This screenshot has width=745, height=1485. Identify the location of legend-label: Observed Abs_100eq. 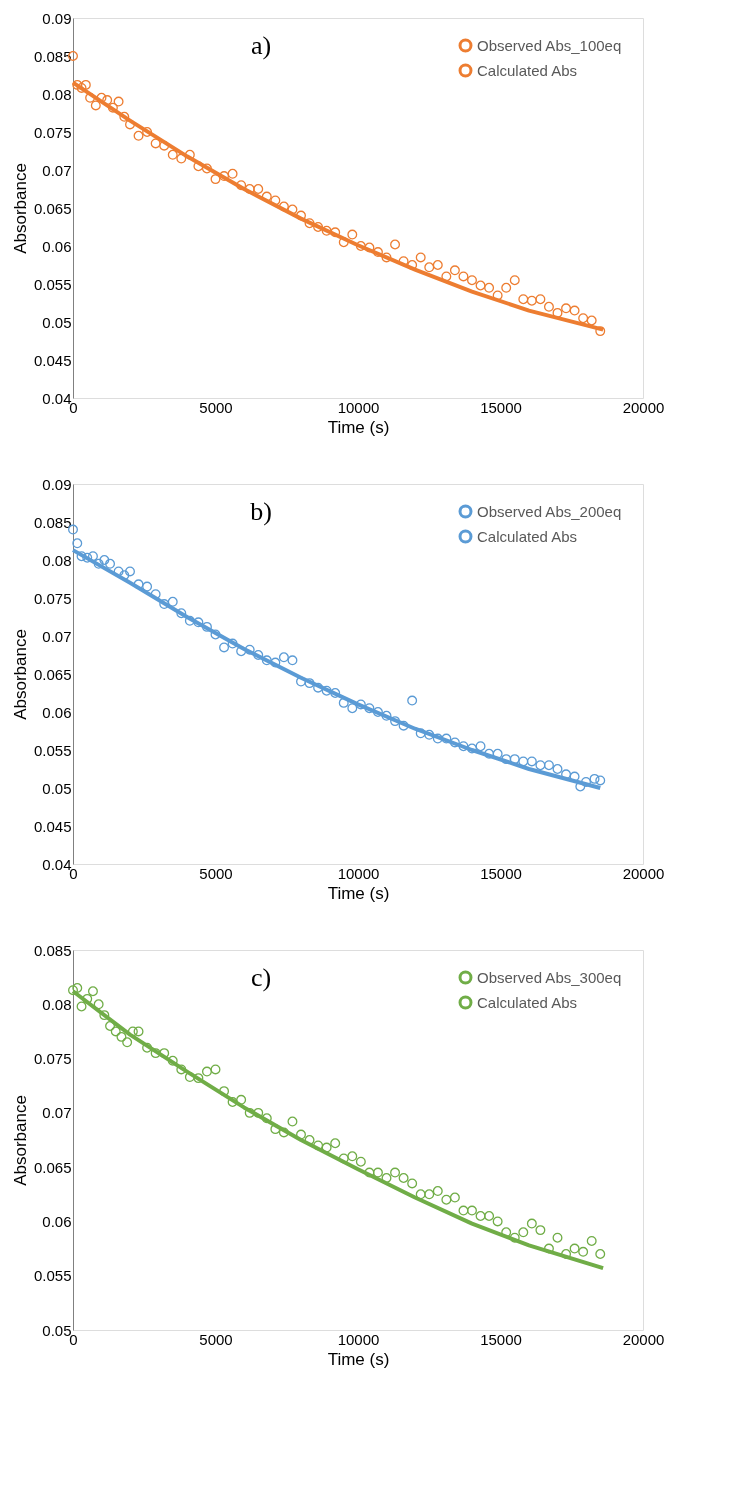
(549, 45).